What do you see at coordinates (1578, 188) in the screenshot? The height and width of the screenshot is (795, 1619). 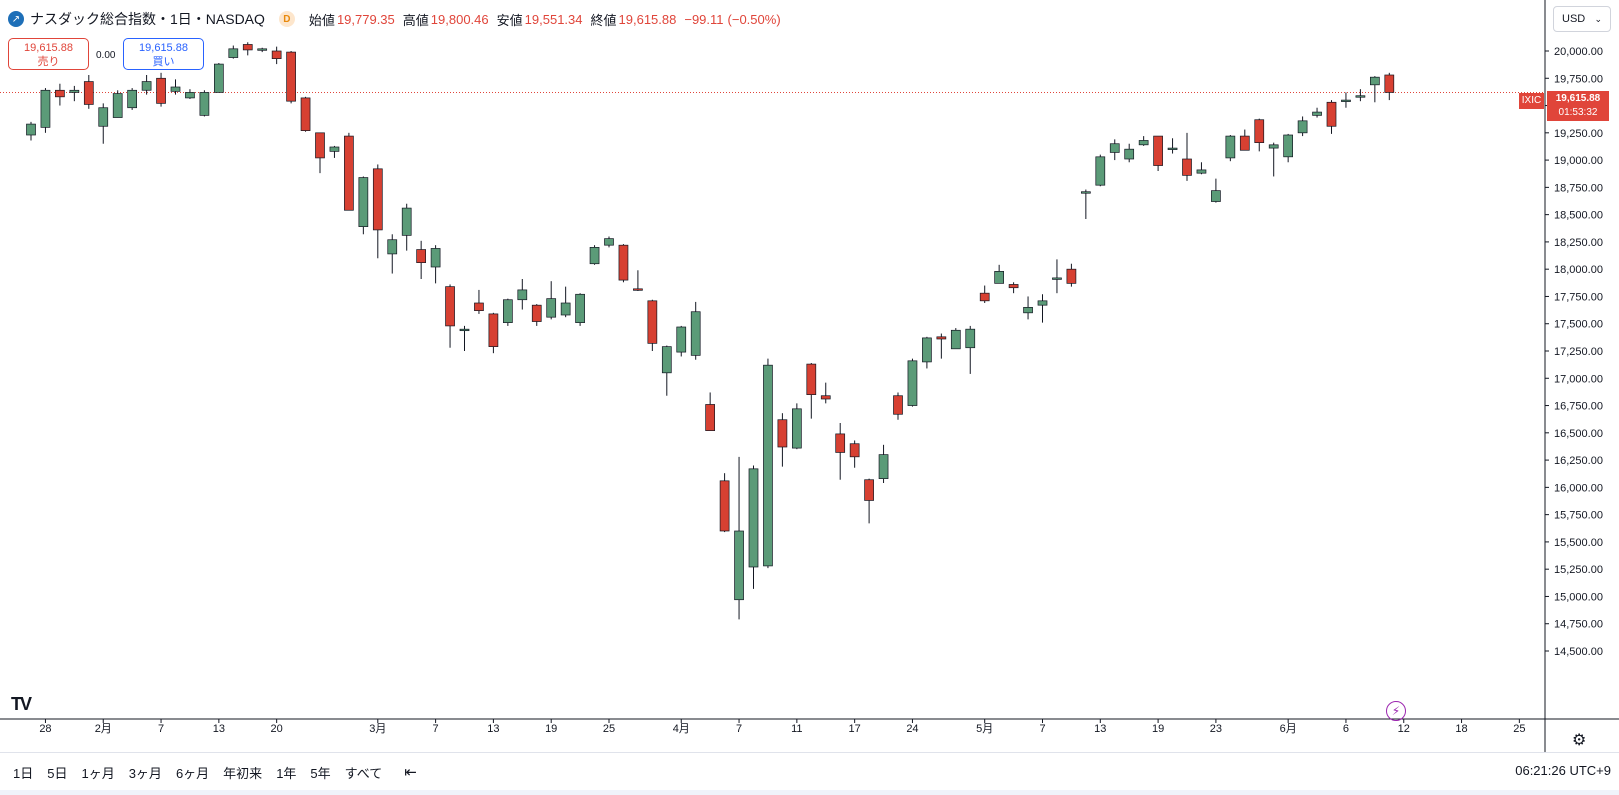 I see `y-tick-label: 18,750.00` at bounding box center [1578, 188].